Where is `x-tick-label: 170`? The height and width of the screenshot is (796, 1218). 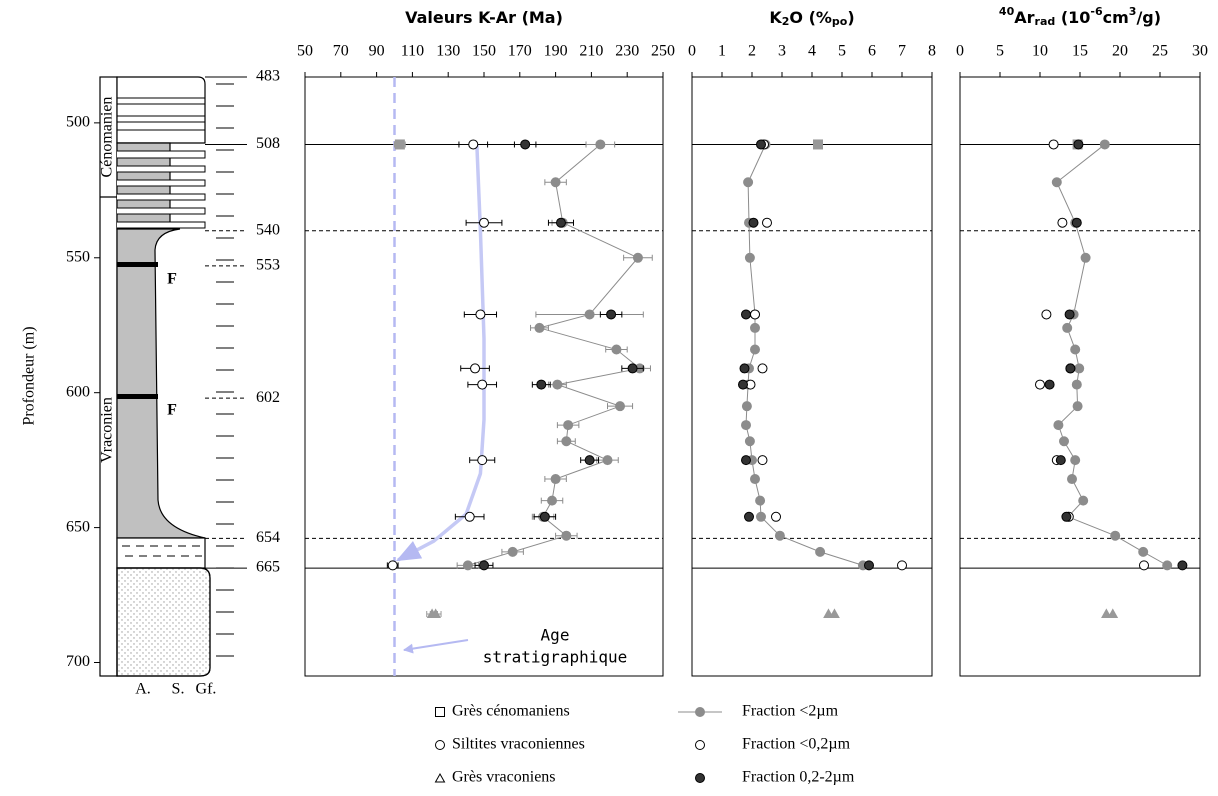 x-tick-label: 170 is located at coordinates (520, 51).